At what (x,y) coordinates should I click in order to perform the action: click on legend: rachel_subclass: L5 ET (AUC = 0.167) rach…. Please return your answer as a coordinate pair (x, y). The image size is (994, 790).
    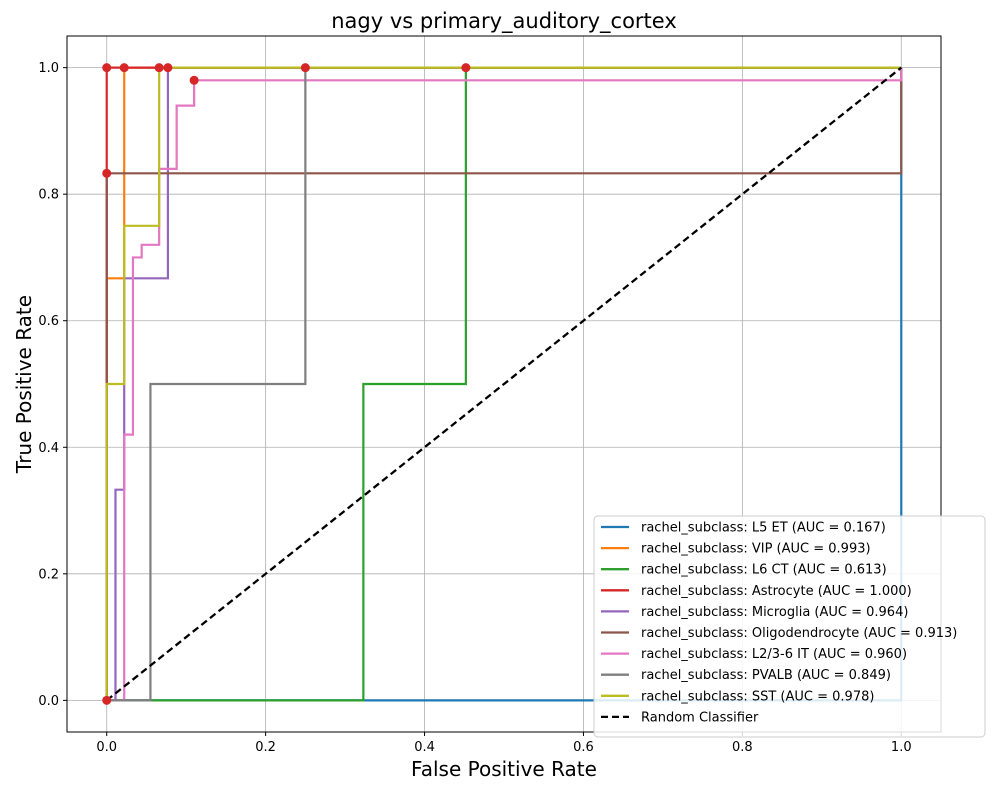
    Looking at the image, I should click on (789, 626).